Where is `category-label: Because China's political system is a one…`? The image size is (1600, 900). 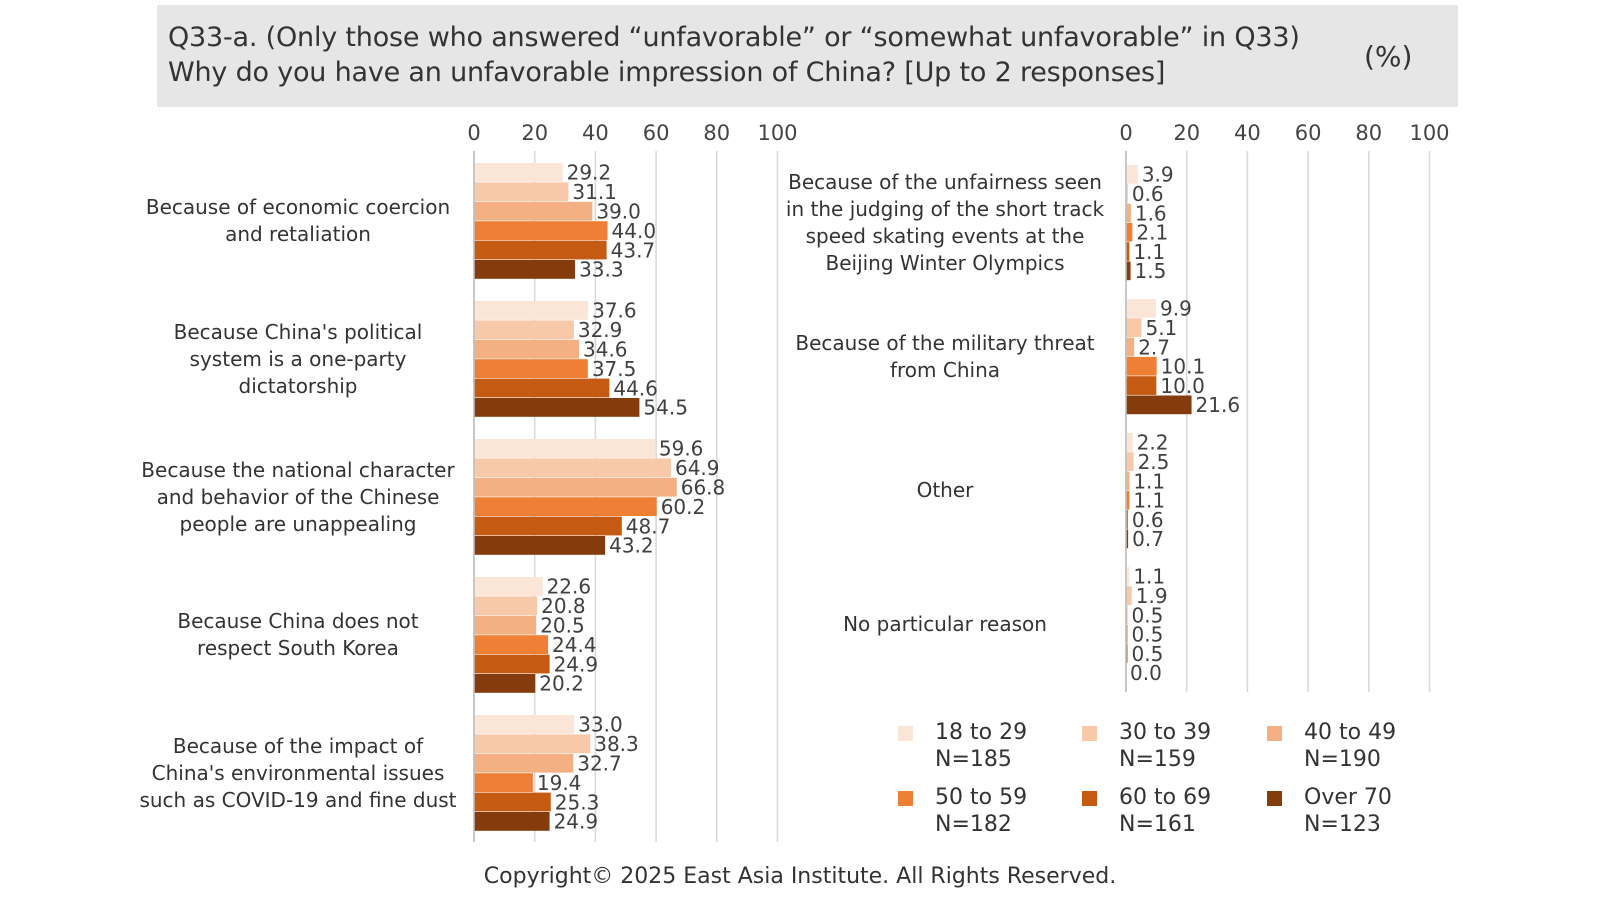
category-label: Because China's political system is a one… is located at coordinates (298, 359).